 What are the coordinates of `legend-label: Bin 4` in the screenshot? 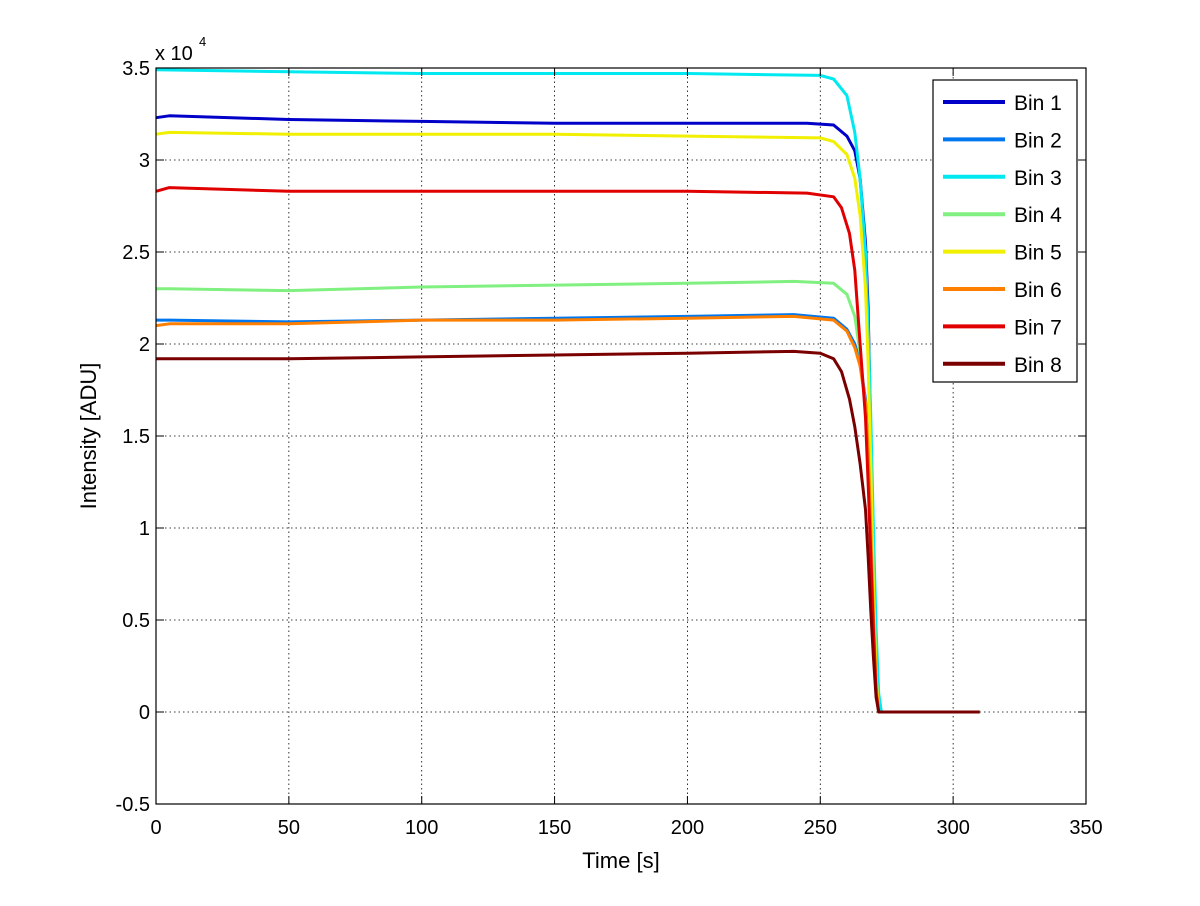 It's located at (1038, 215).